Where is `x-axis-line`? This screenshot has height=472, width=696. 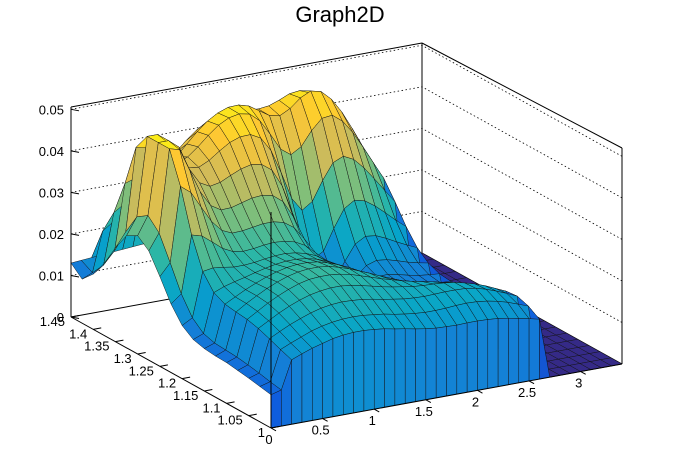
x-axis-line is located at coordinates (446, 396).